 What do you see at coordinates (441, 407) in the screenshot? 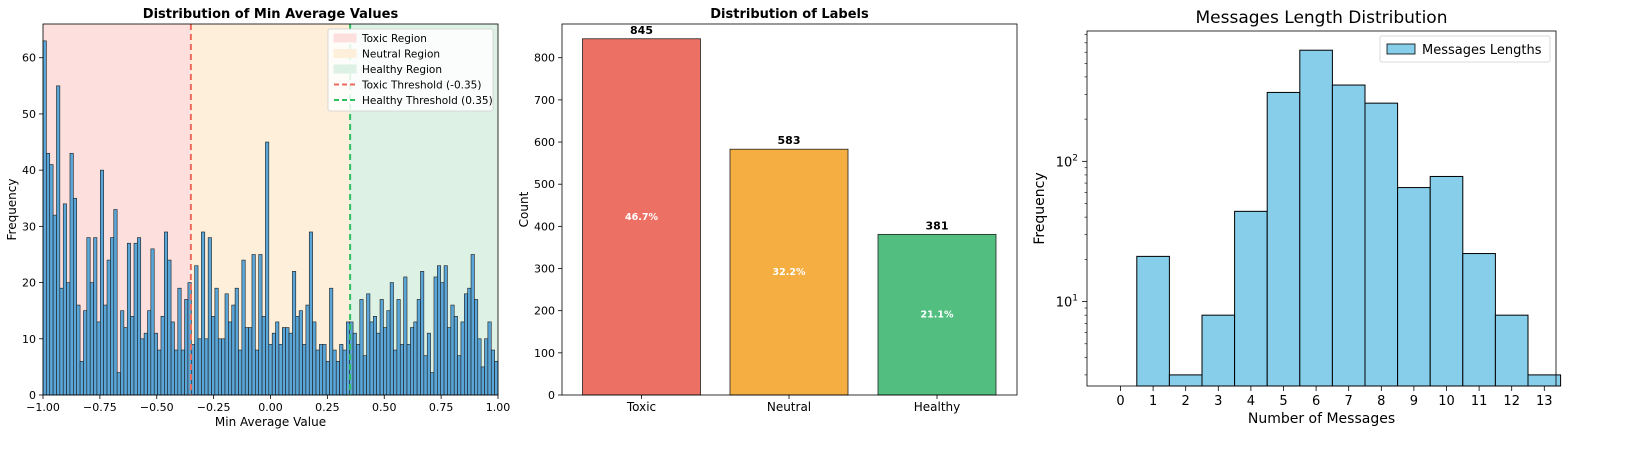
I see `x-tick-label: 0.75` at bounding box center [441, 407].